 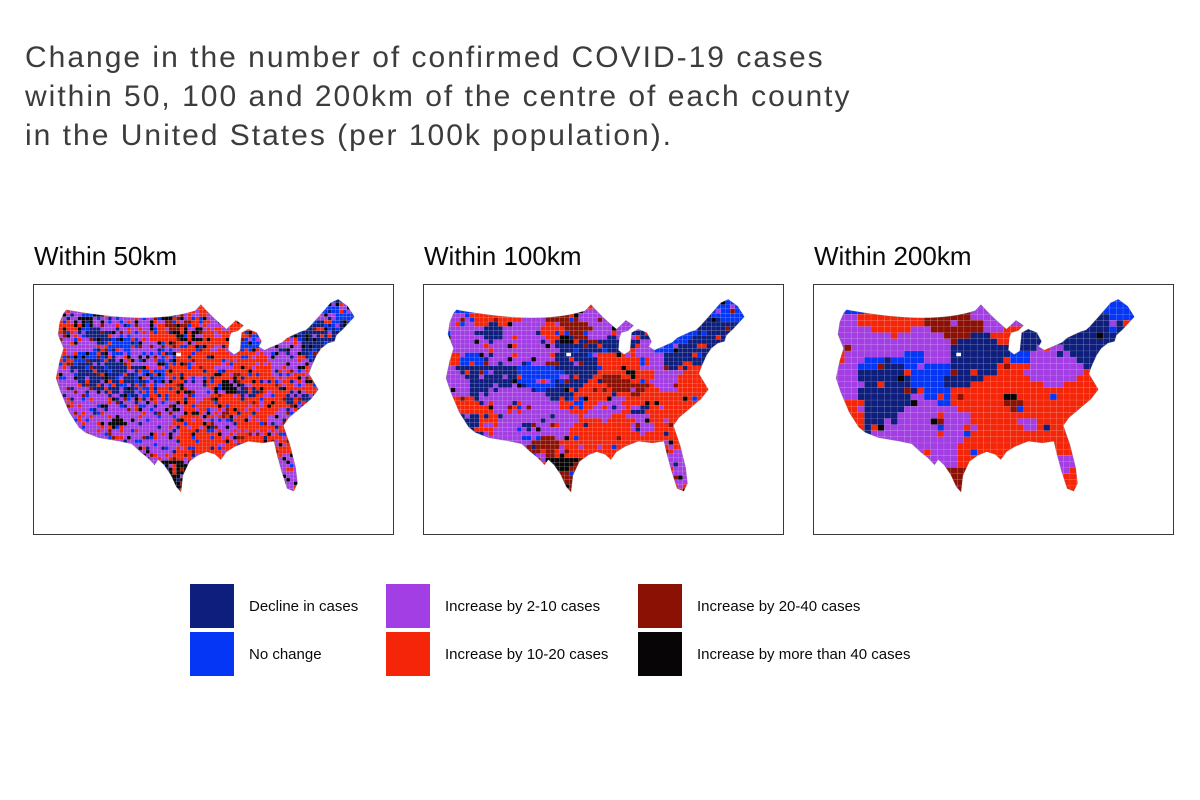 What do you see at coordinates (210, 395) in the screenshot?
I see `choropleth-map-50km` at bounding box center [210, 395].